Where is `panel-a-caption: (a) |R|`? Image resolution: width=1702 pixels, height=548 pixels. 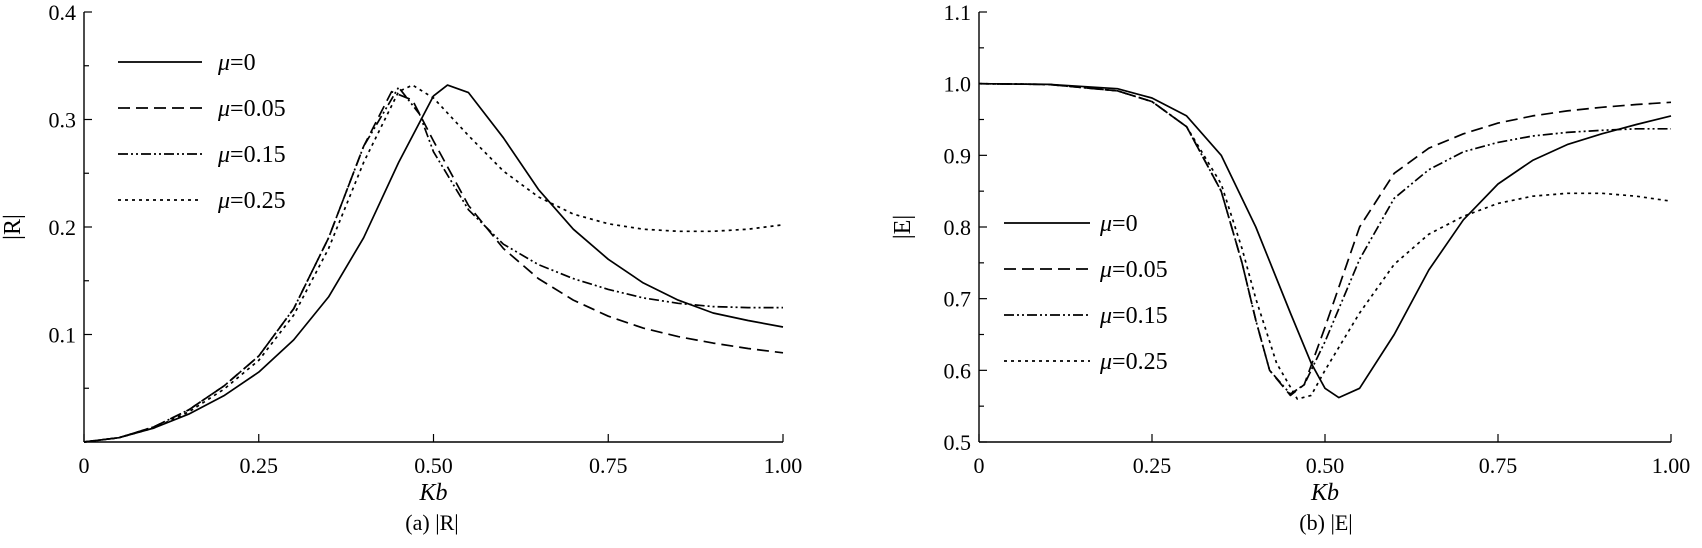
panel-a-caption: (a) |R| is located at coordinates (431, 522).